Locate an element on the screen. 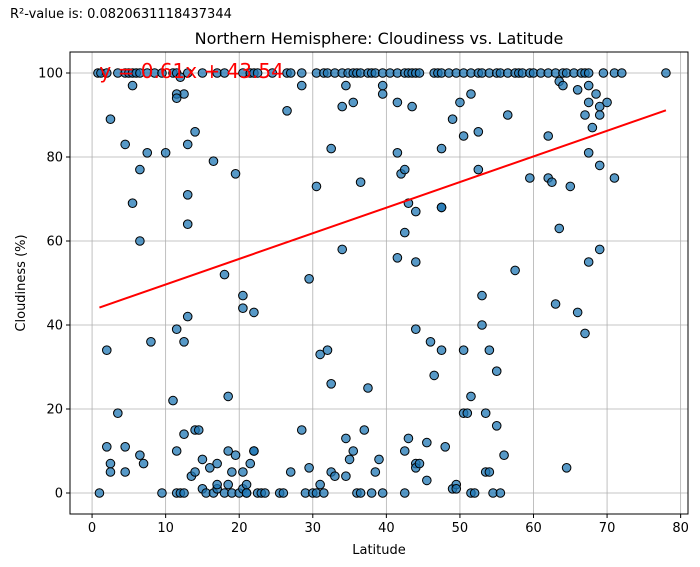 The width and height of the screenshot is (700, 567). x-tick-label: 40 is located at coordinates (386, 528).